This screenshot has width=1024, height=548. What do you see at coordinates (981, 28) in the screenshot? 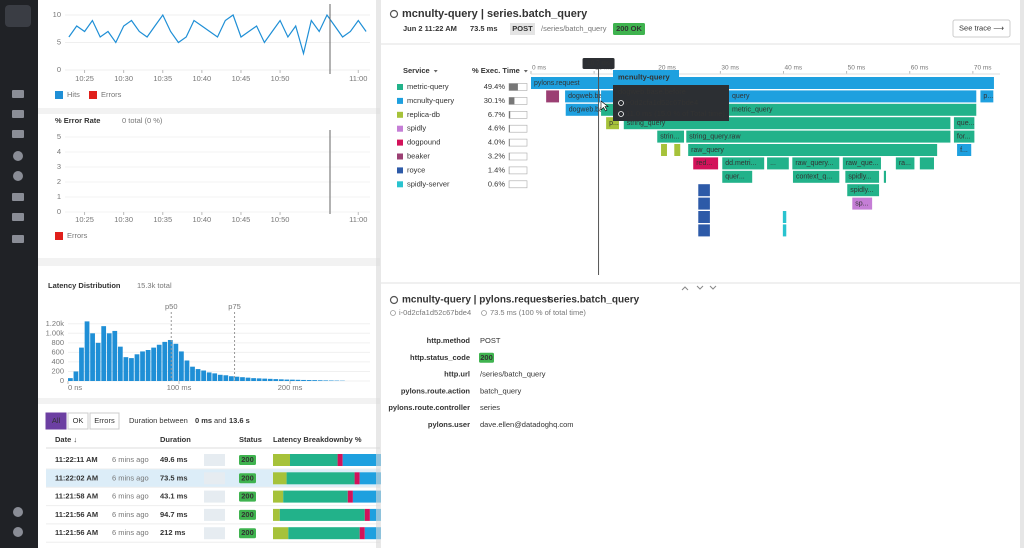
I see `see-trace-button` at bounding box center [981, 28].